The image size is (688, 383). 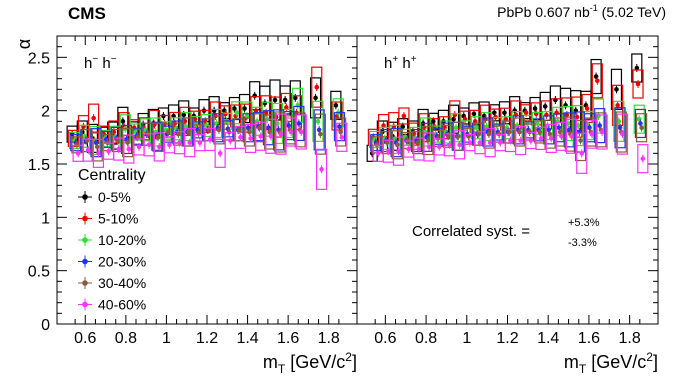 I want to click on x-tick-label: 1, so click(x=166, y=338).